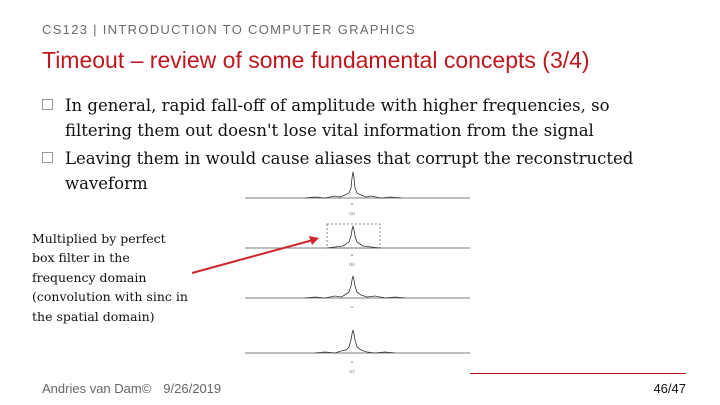 The image size is (720, 405). I want to click on footer-date: 9/26/2019, so click(192, 388).